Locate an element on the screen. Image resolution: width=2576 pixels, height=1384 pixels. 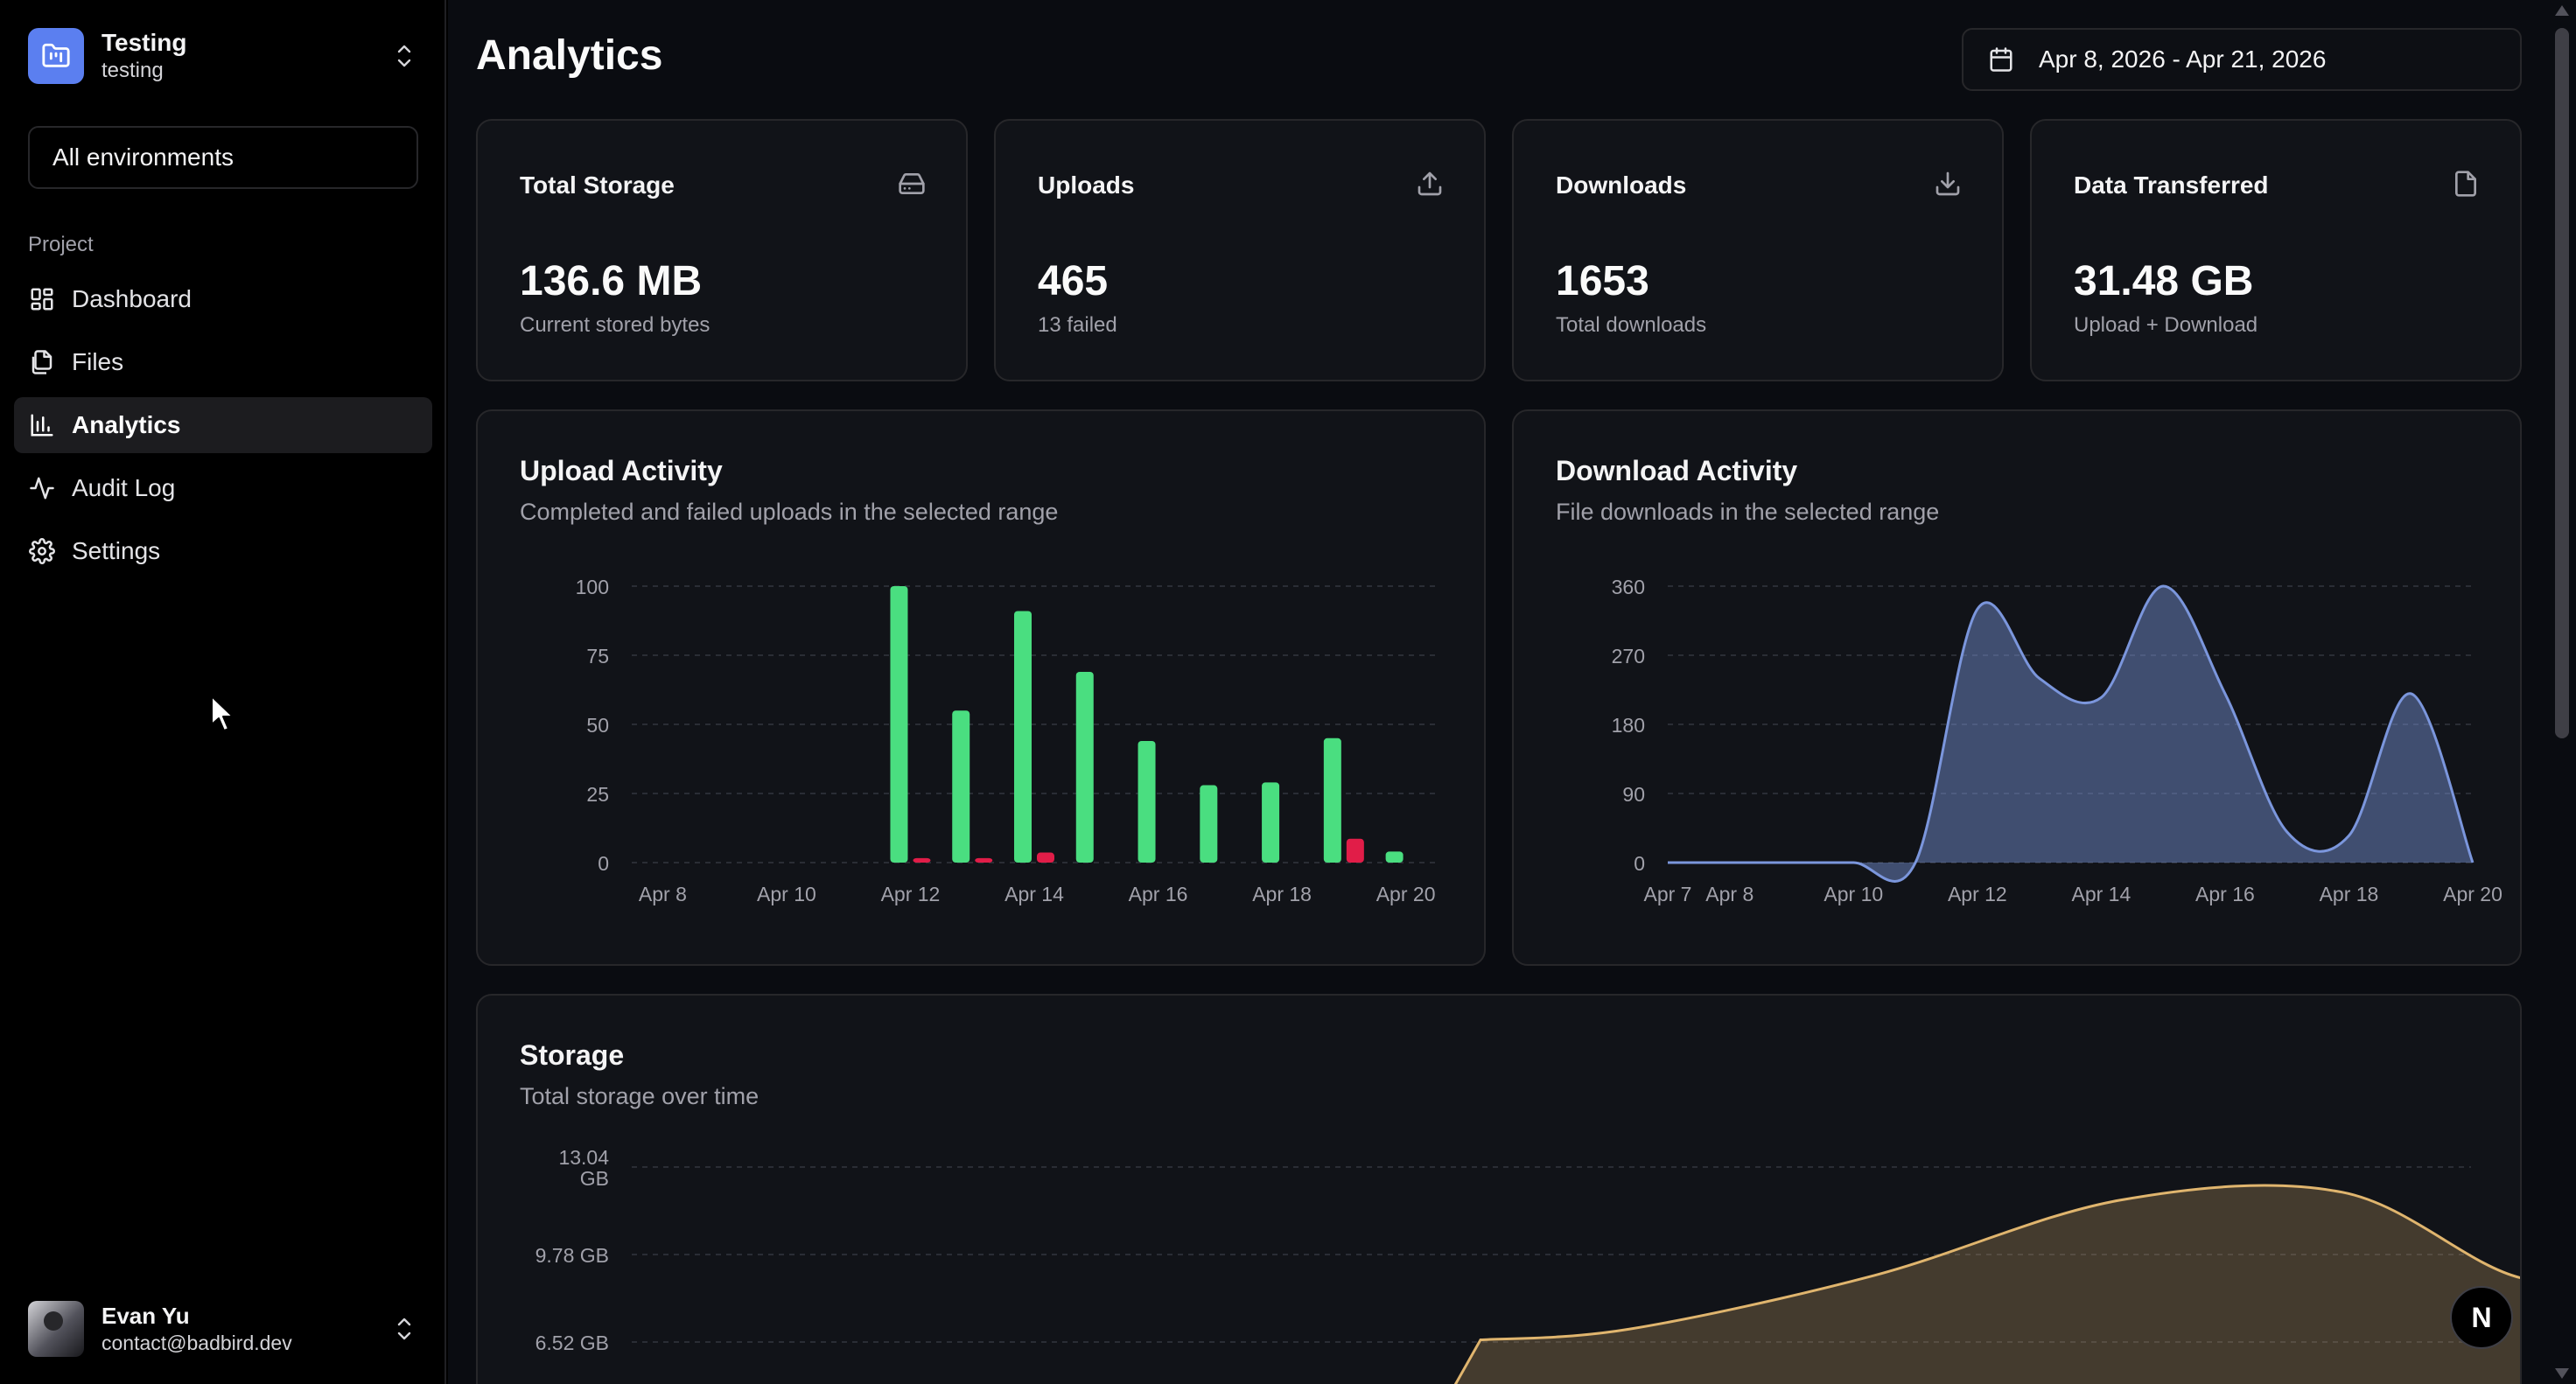
hard-drive-icon is located at coordinates (912, 186).